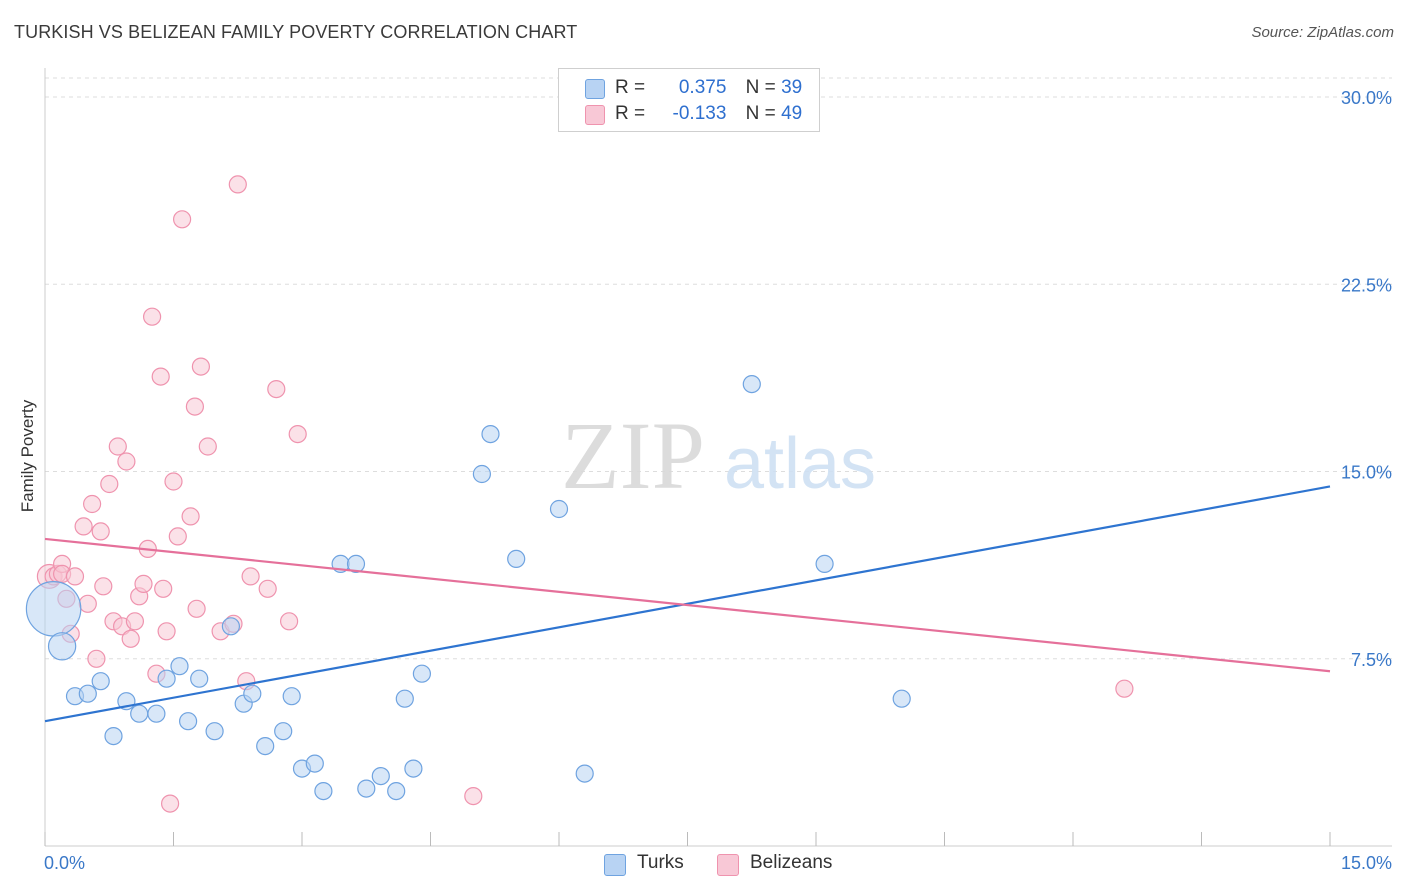 The width and height of the screenshot is (1406, 892). What do you see at coordinates (689, 100) in the screenshot?
I see `stats-legend: R = 0.375 N = 39 R = -0.133 N = 49` at bounding box center [689, 100].